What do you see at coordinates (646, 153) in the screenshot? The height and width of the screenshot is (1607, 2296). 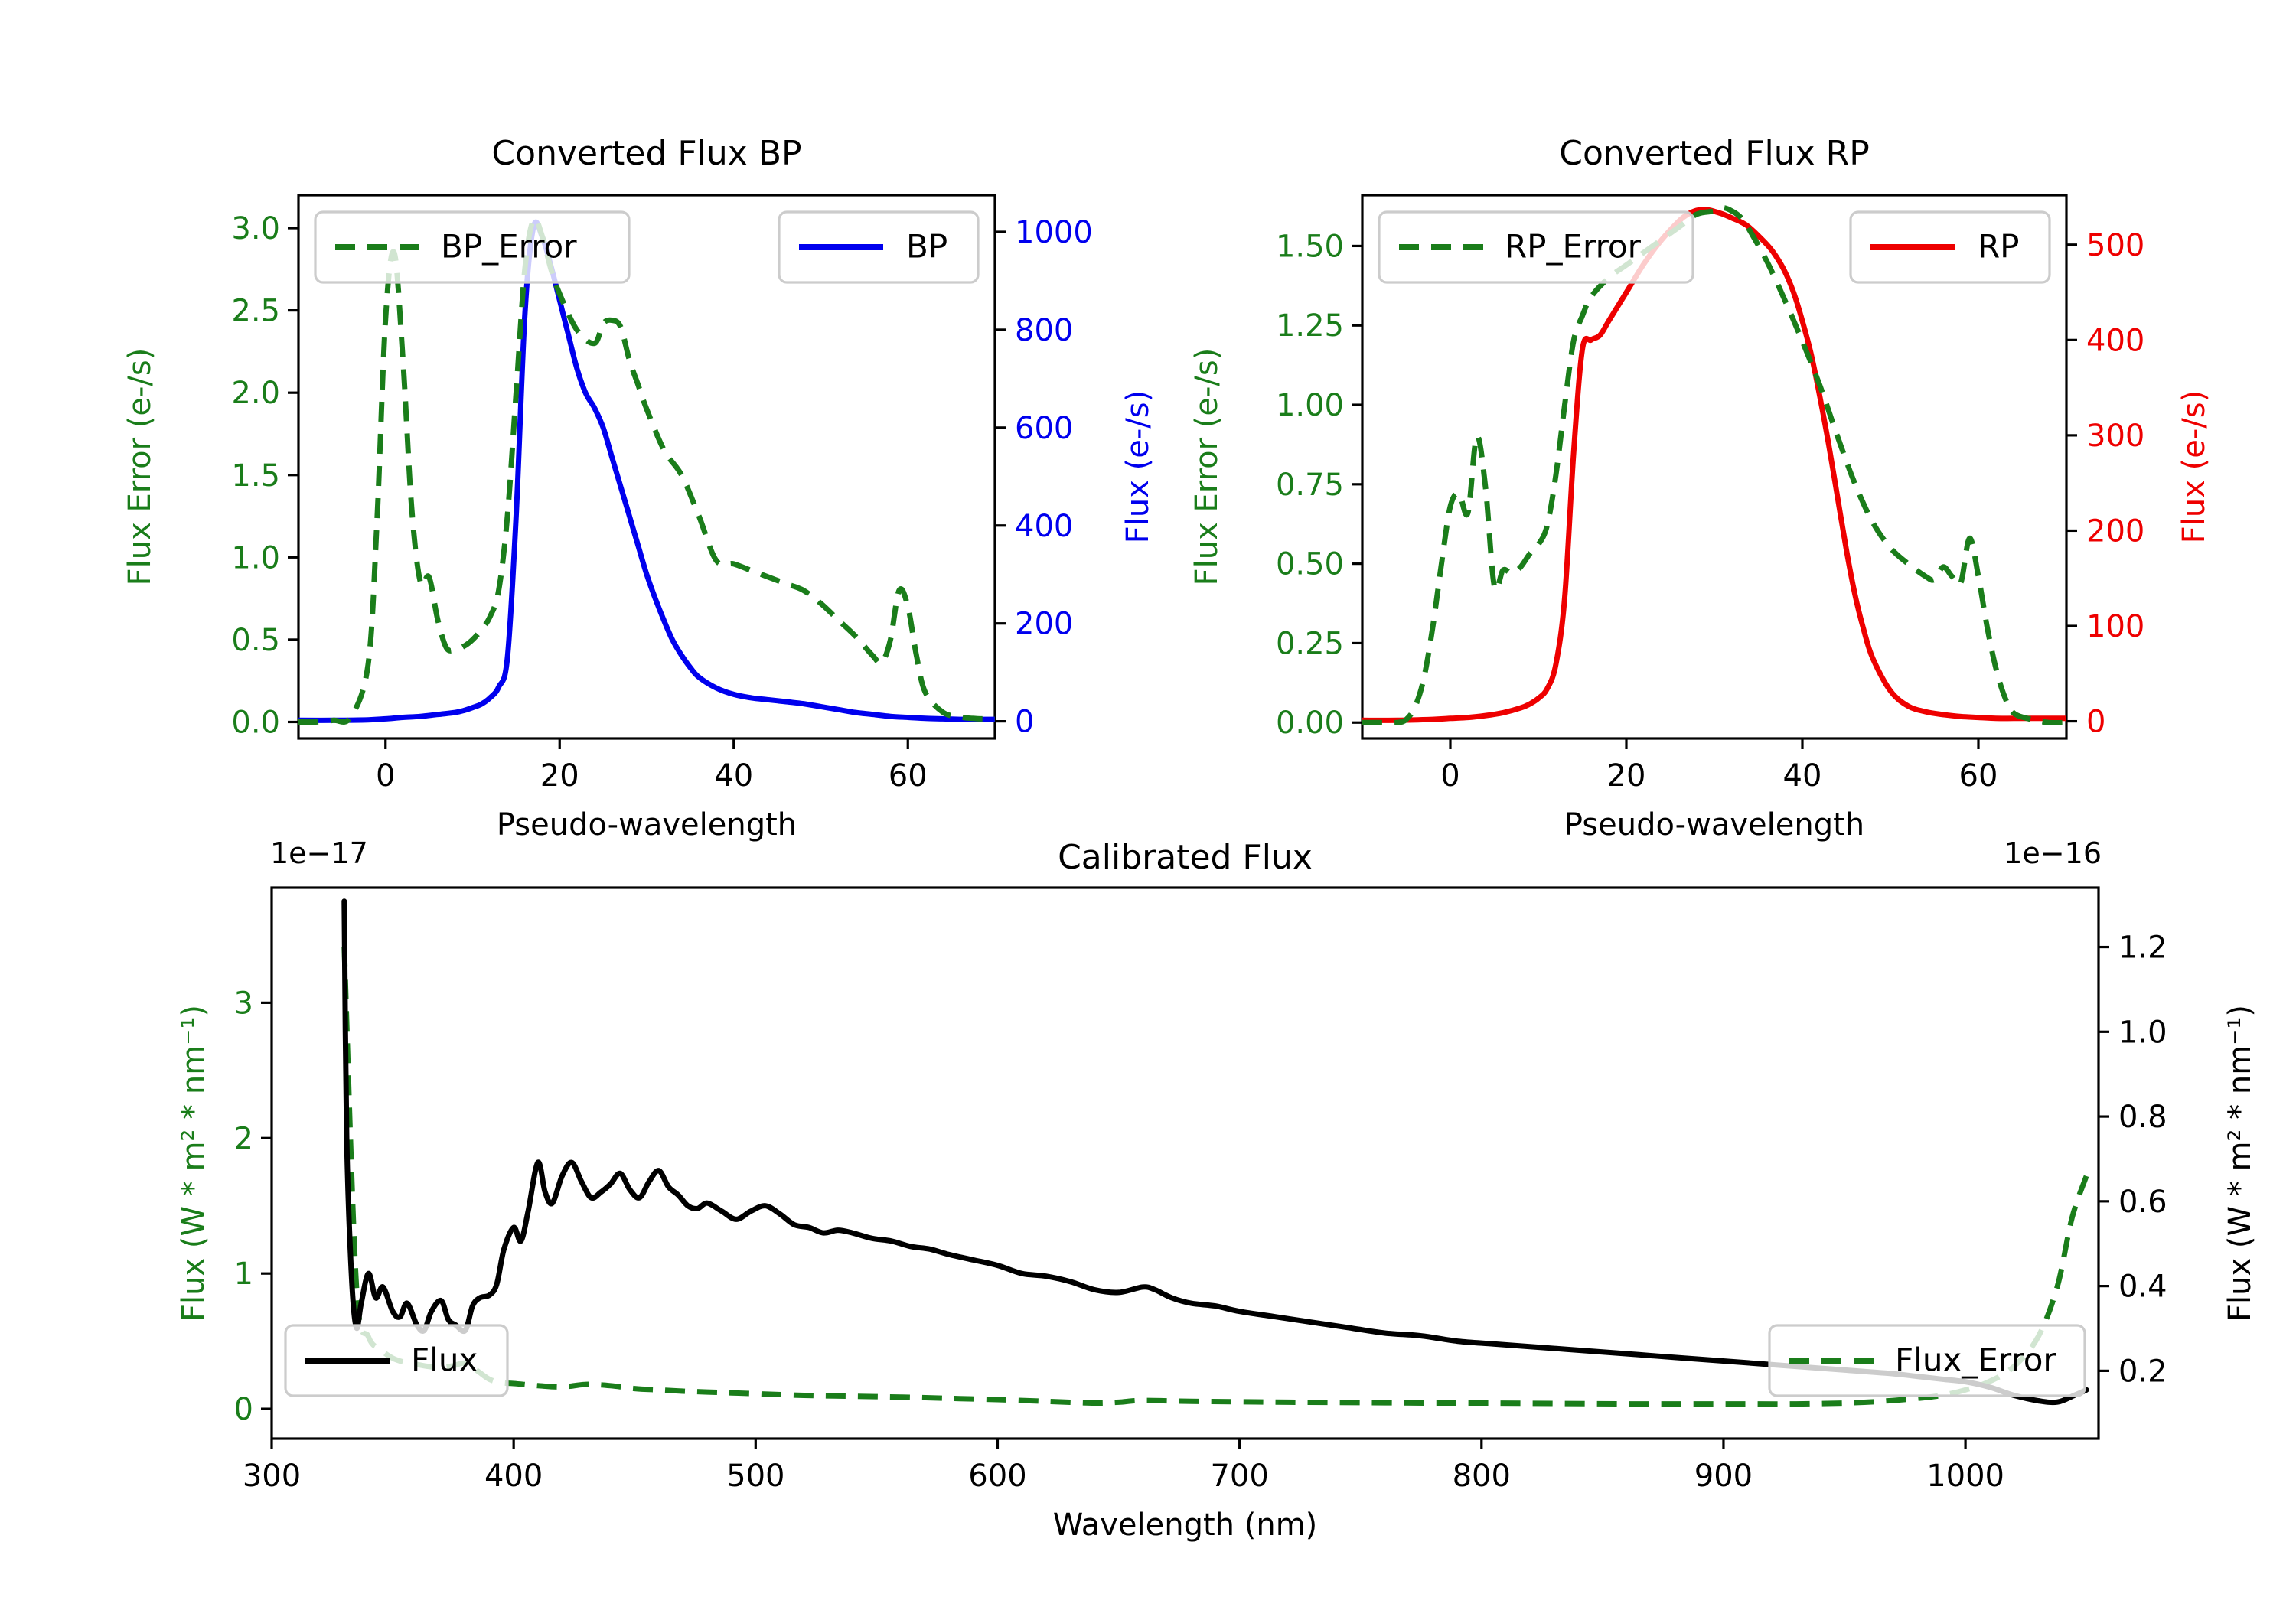 I see `panel-title-bp: Converted Flux BP` at bounding box center [646, 153].